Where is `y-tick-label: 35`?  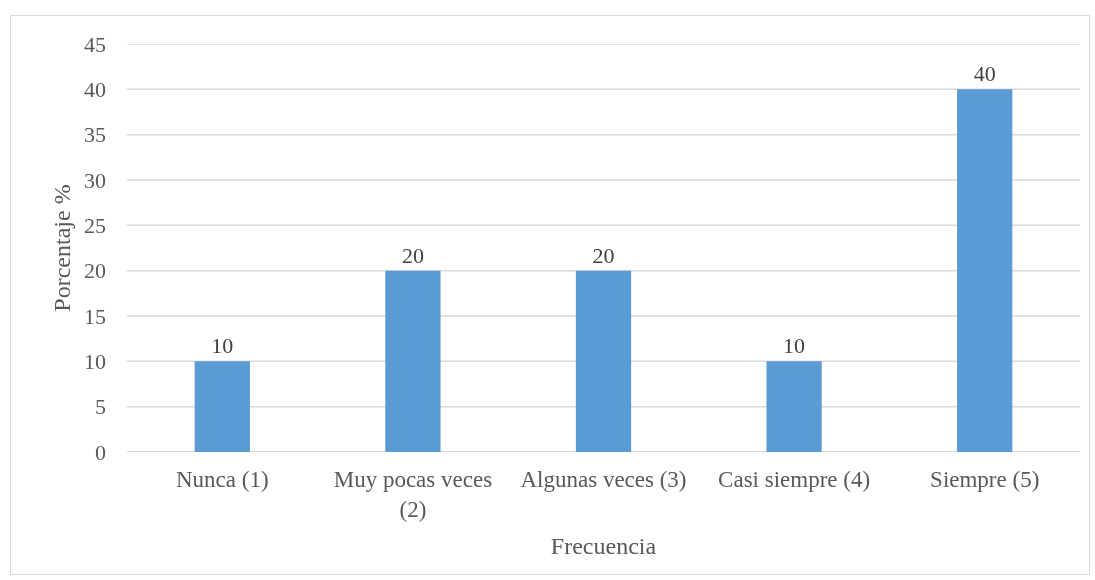 y-tick-label: 35 is located at coordinates (95, 135).